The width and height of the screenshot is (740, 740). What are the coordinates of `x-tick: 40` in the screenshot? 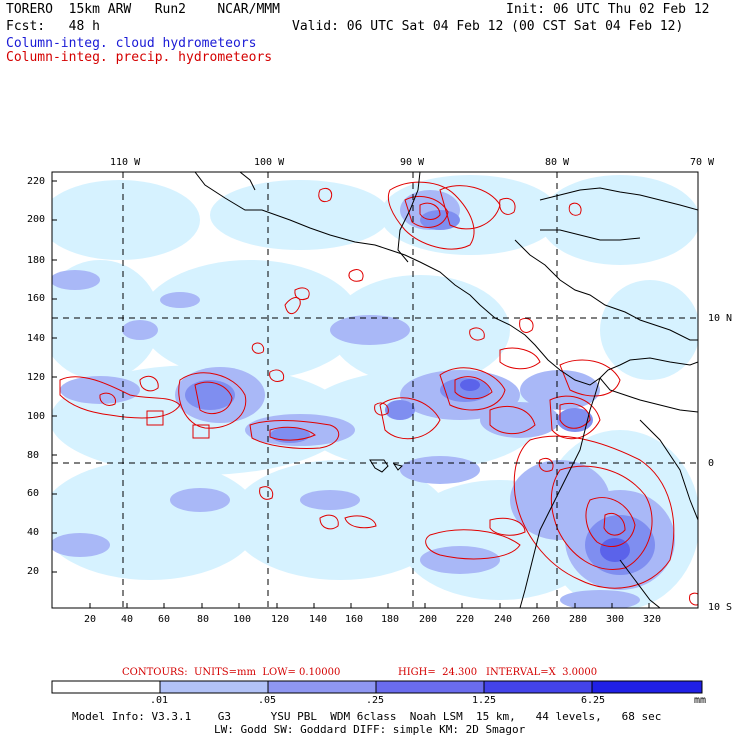 It's located at (127, 619).